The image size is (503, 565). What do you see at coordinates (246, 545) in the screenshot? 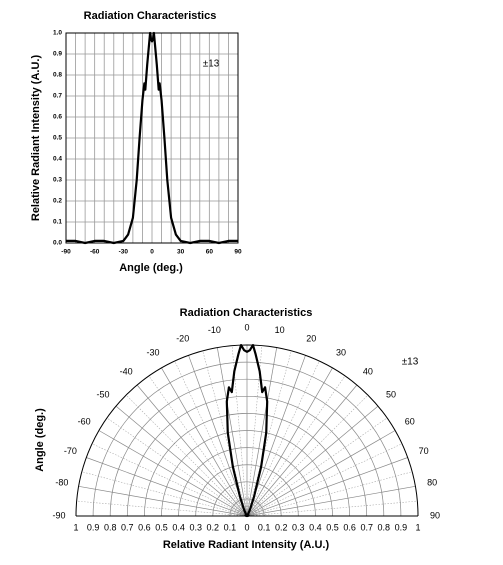
I see `x-axis-label: Relative Radiant Intensity (A.U.)` at bounding box center [246, 545].